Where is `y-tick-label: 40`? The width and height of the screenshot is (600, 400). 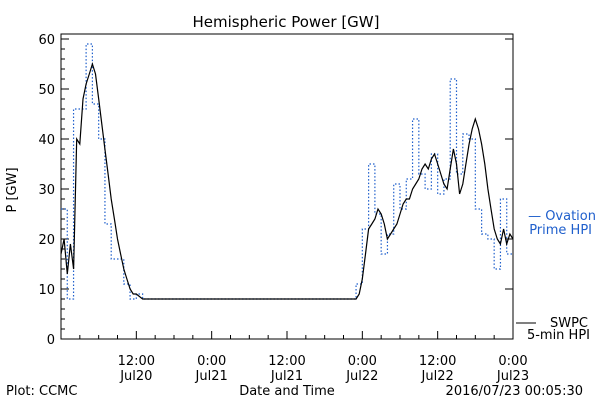 y-tick-label: 40 is located at coordinates (46, 140).